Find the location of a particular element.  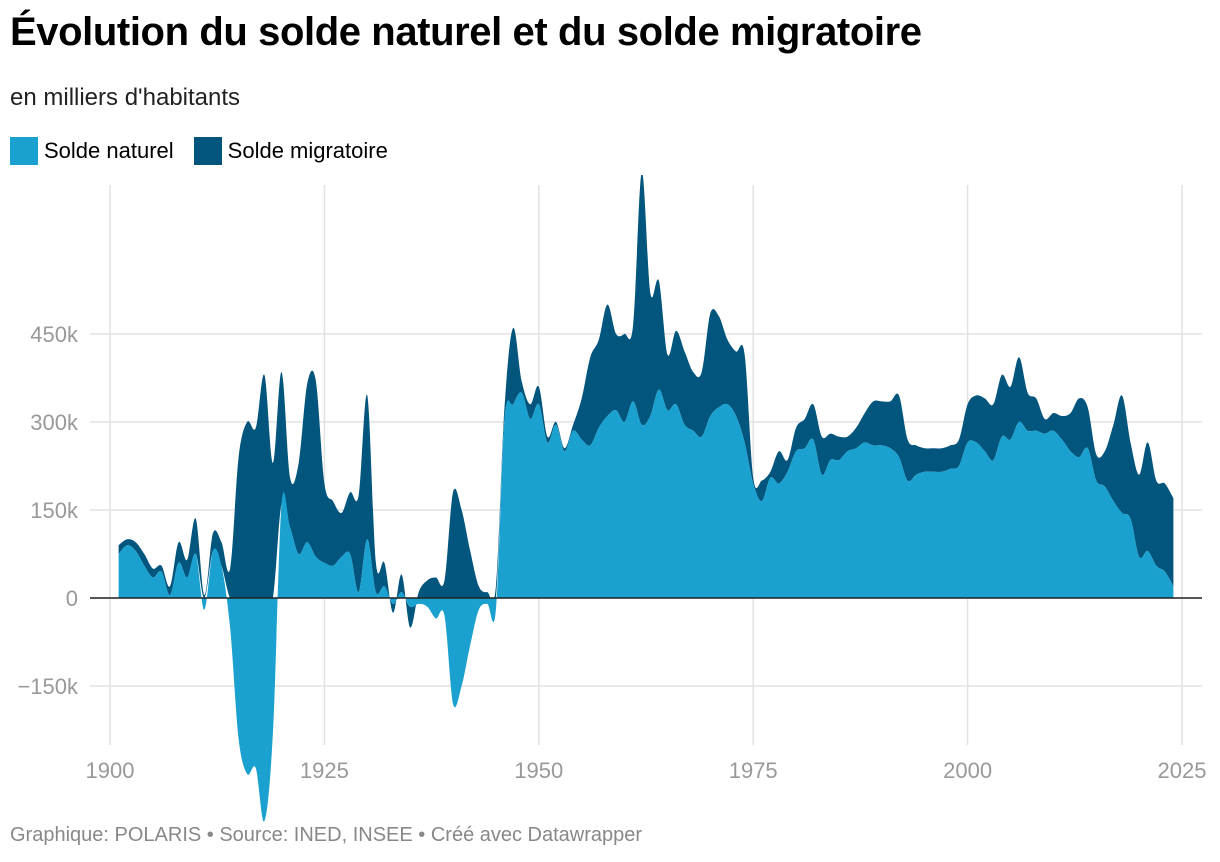

legend-item-solde-naturel: Solde naturel is located at coordinates (92, 151).